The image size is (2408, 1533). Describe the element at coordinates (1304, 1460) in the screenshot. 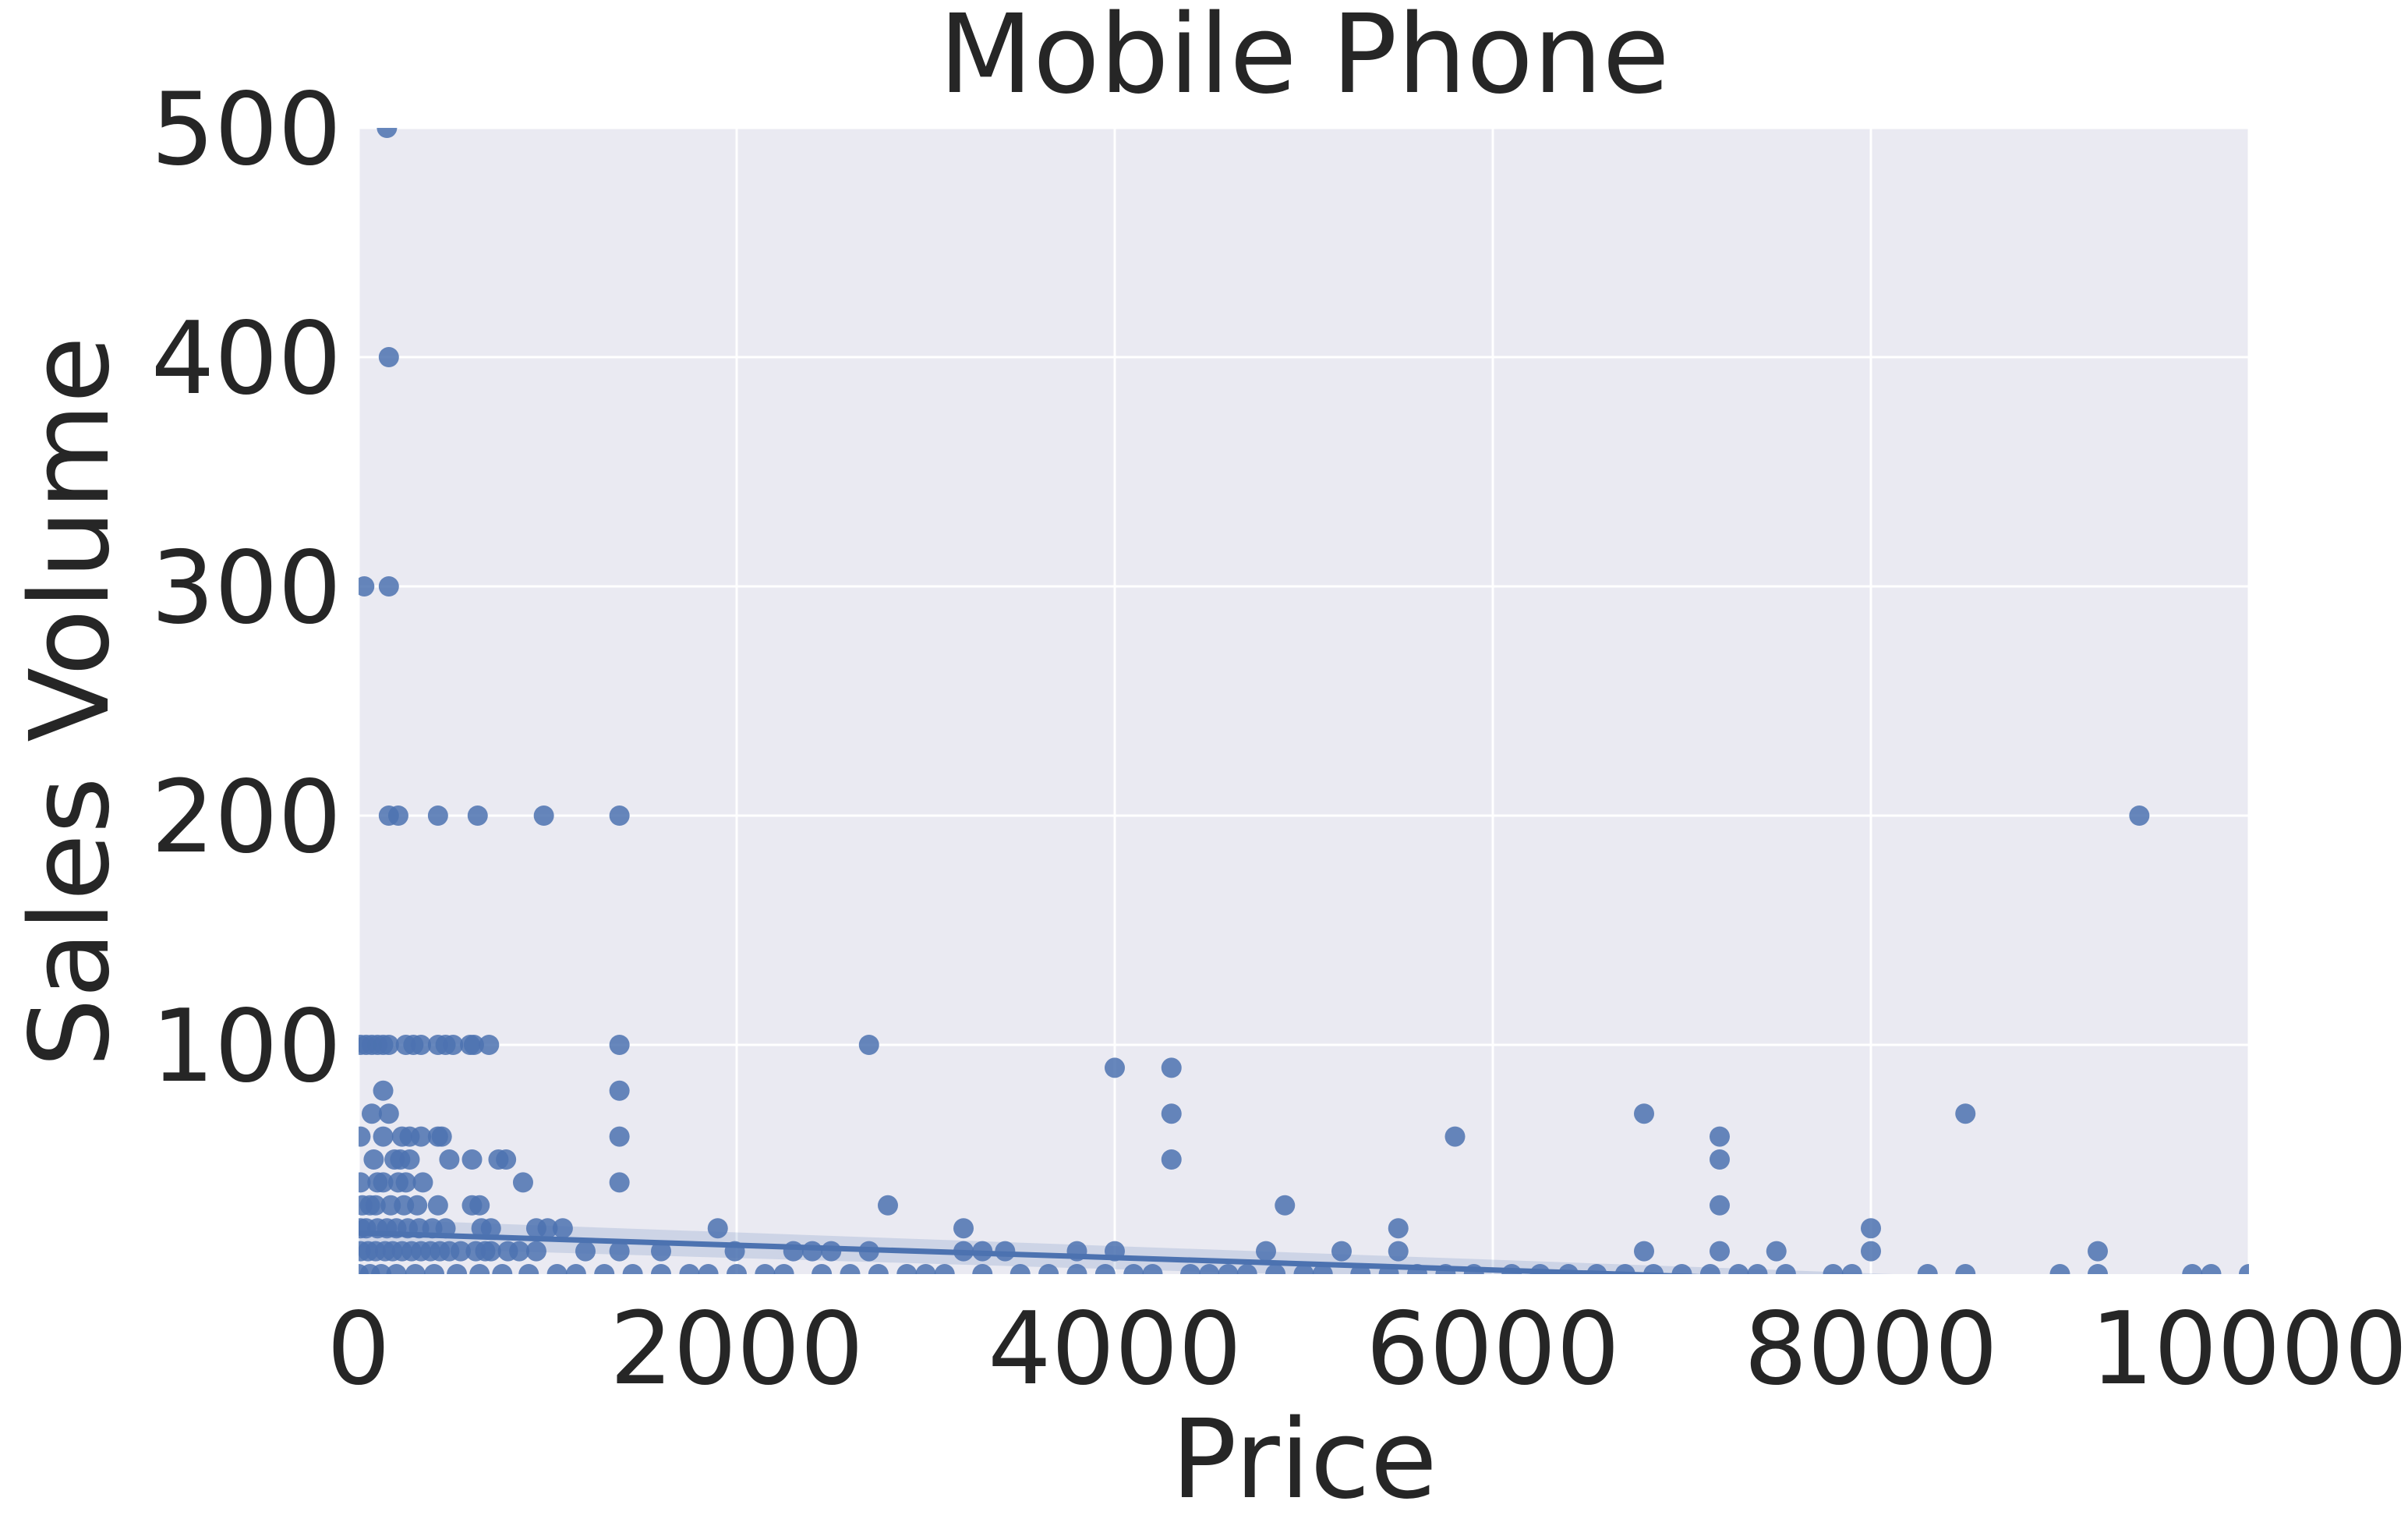

I see `x-axis-label: Price` at that location.